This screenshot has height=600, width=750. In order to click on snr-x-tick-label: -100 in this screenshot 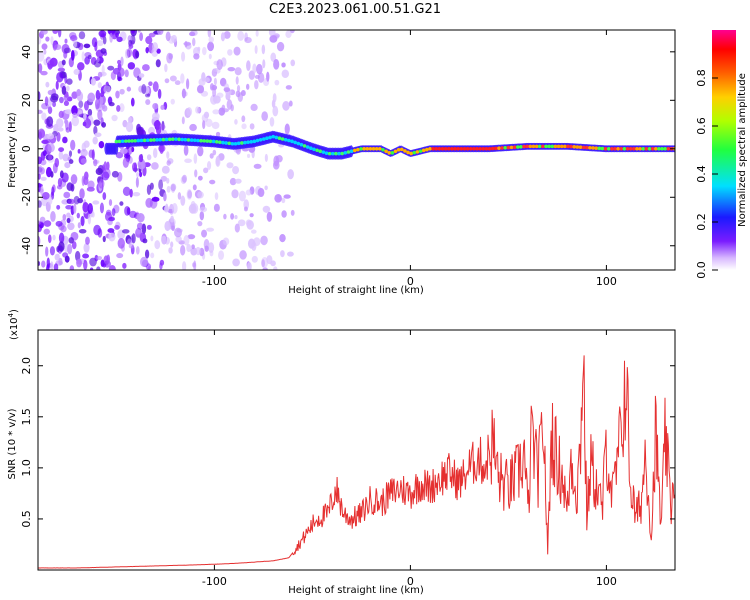, I will do `click(214, 581)`.